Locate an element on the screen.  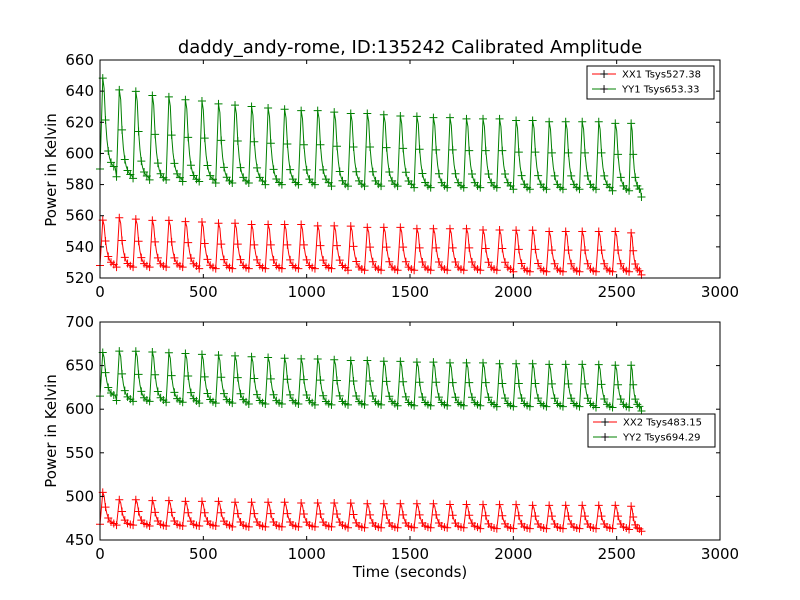
top-x-tick-label: 0 is located at coordinates (100, 292).